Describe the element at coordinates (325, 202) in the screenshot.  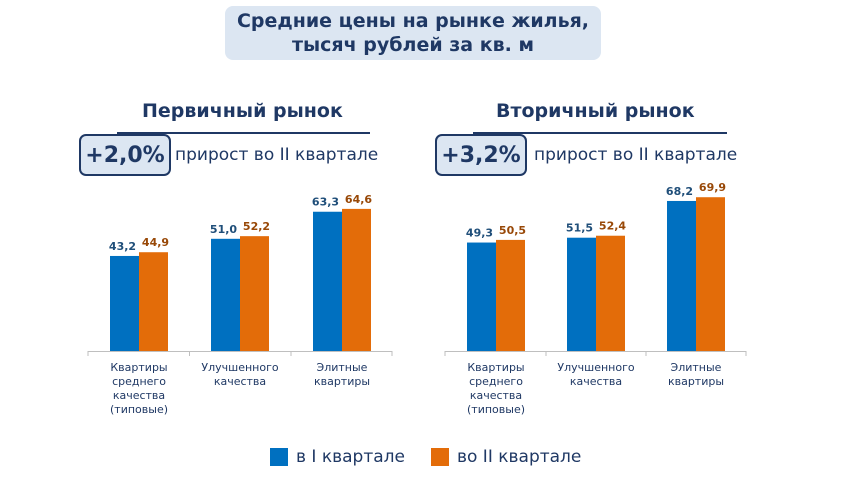
I see `data-label: 63,3` at that location.